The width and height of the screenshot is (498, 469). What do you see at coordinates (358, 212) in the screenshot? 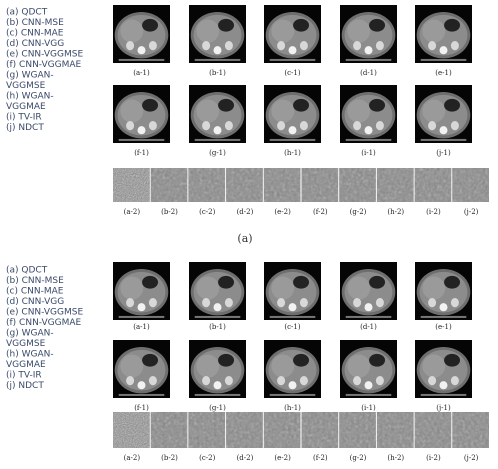
I see `patch-label: (g-2)` at bounding box center [358, 212].